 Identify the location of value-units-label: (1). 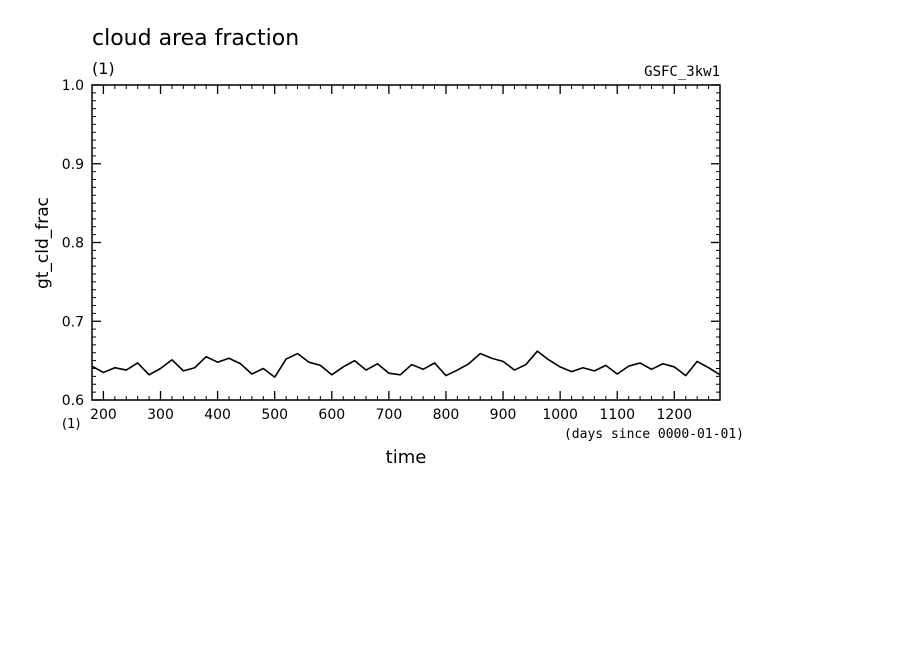
(103, 68).